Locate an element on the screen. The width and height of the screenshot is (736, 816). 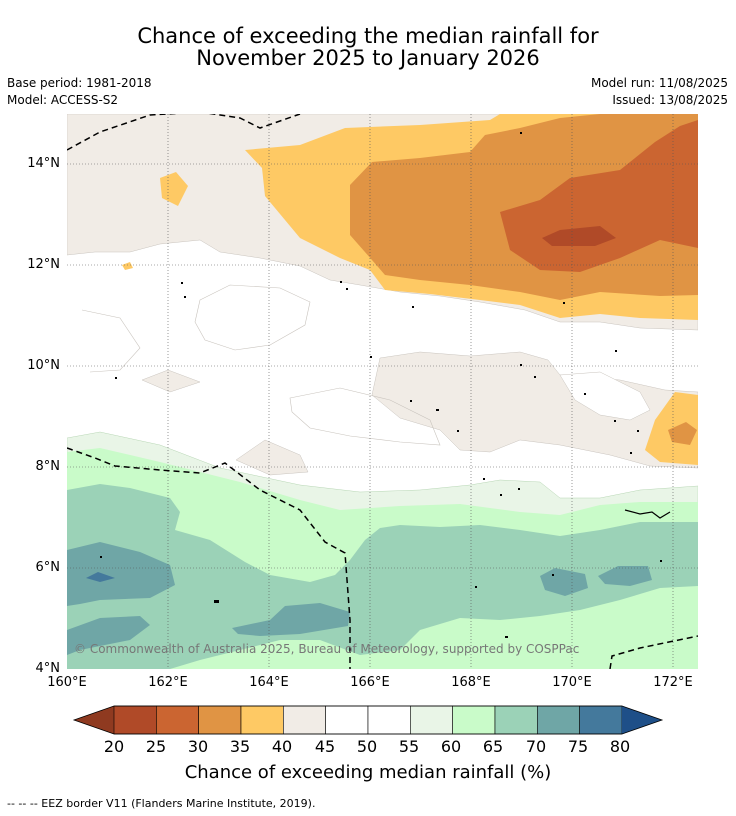
band-35-40-dot is located at coordinates (127, 266).